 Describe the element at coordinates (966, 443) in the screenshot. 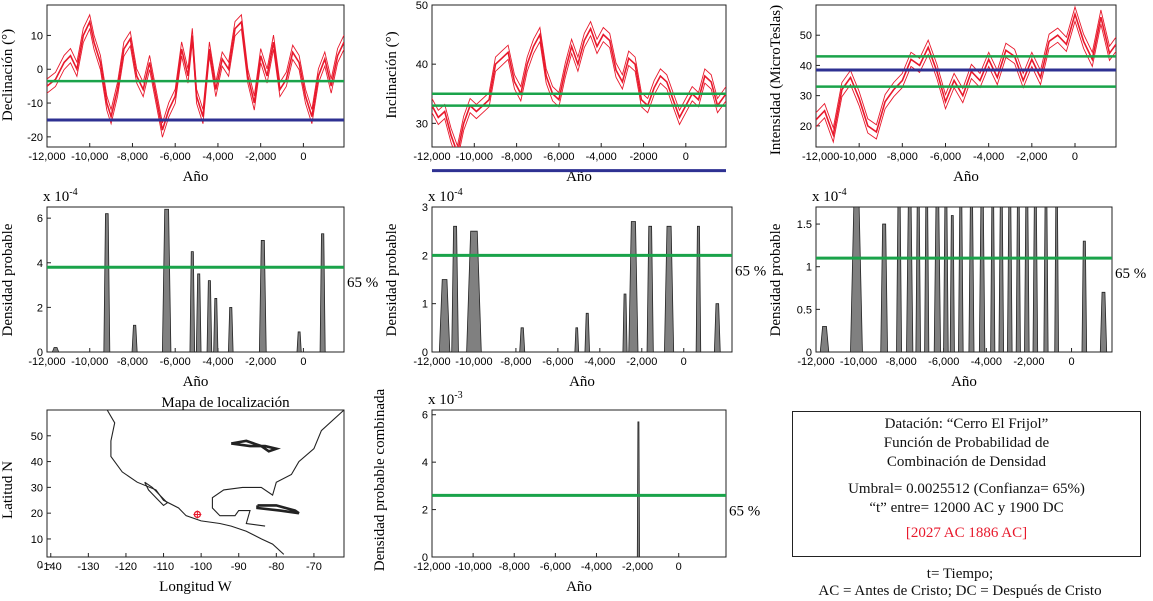

I see `info-line-function: Función de Probabilidad de` at that location.